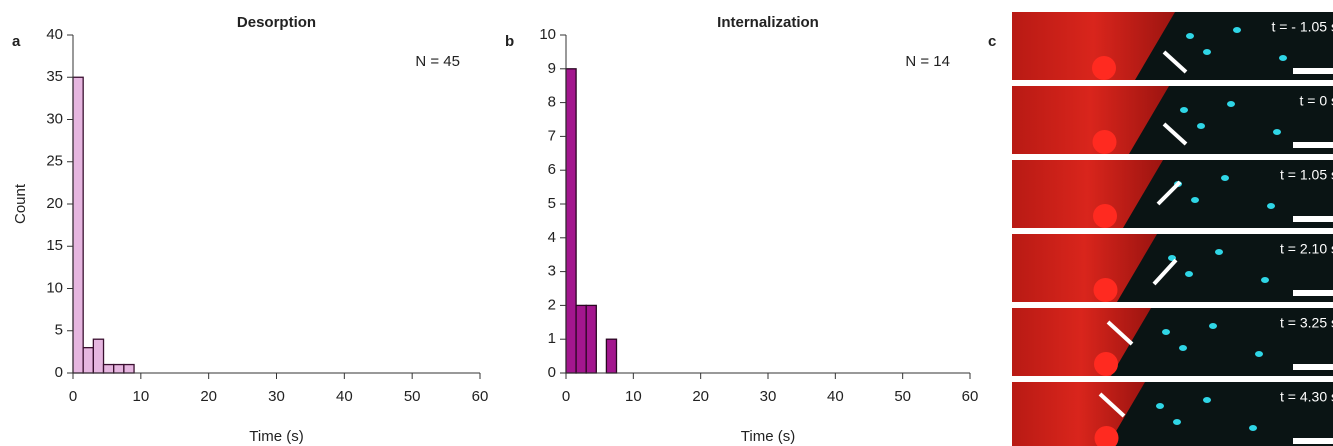 The height and width of the screenshot is (446, 1333). What do you see at coordinates (16, 41) in the screenshot?
I see `panel-label: a` at bounding box center [16, 41].